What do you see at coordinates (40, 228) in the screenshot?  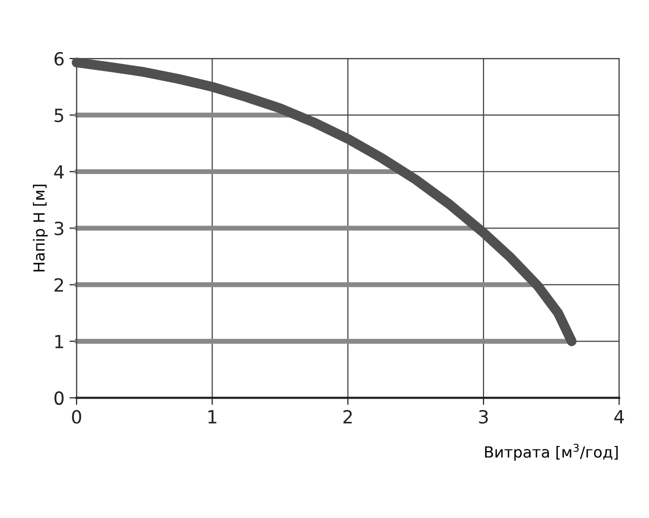 I see `y-axis-title: Напір H [м]` at bounding box center [40, 228].